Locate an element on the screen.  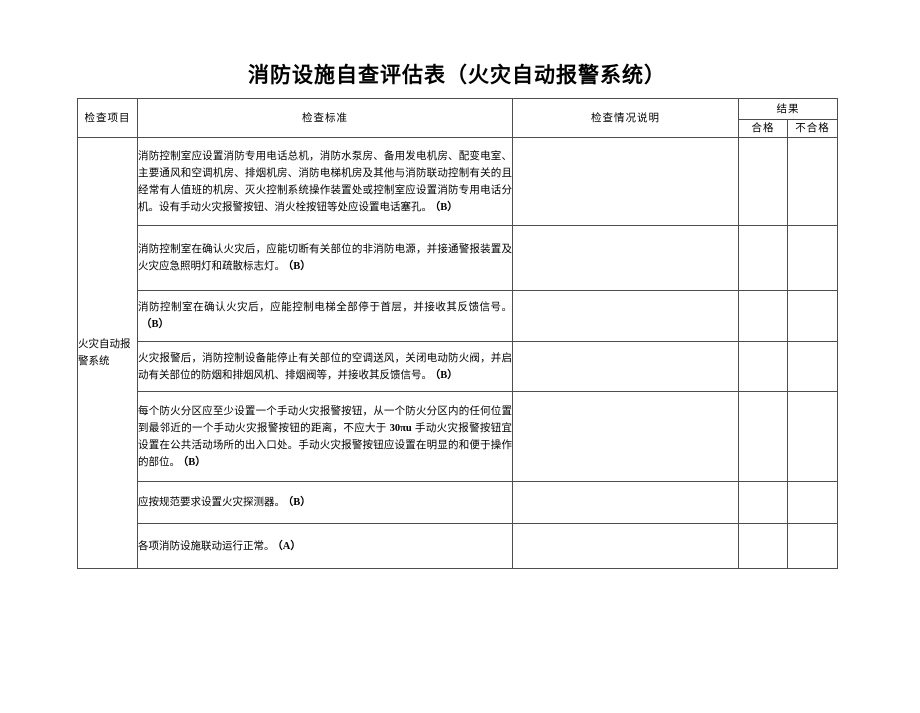
standard-text: 各项消防设施联动运行正常。 is located at coordinates (206, 546).